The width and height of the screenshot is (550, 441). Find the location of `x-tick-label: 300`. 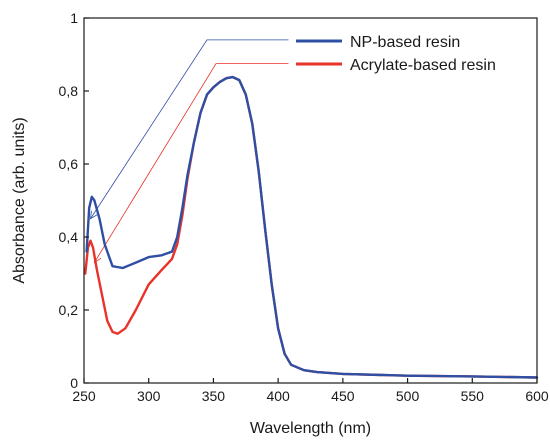

x-tick-label: 300 is located at coordinates (149, 396).